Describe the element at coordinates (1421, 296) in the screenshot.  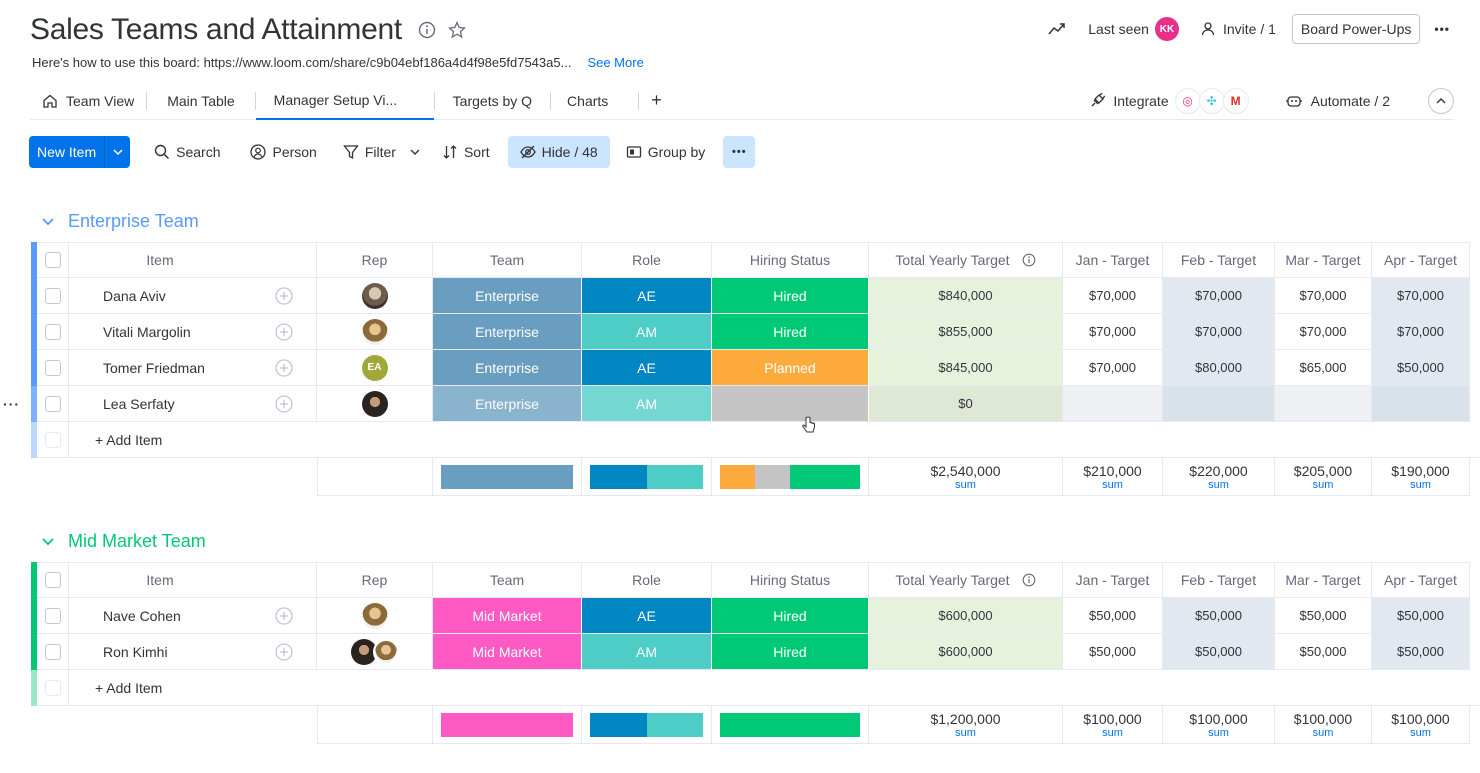
I see `apr-target: $70,000` at that location.